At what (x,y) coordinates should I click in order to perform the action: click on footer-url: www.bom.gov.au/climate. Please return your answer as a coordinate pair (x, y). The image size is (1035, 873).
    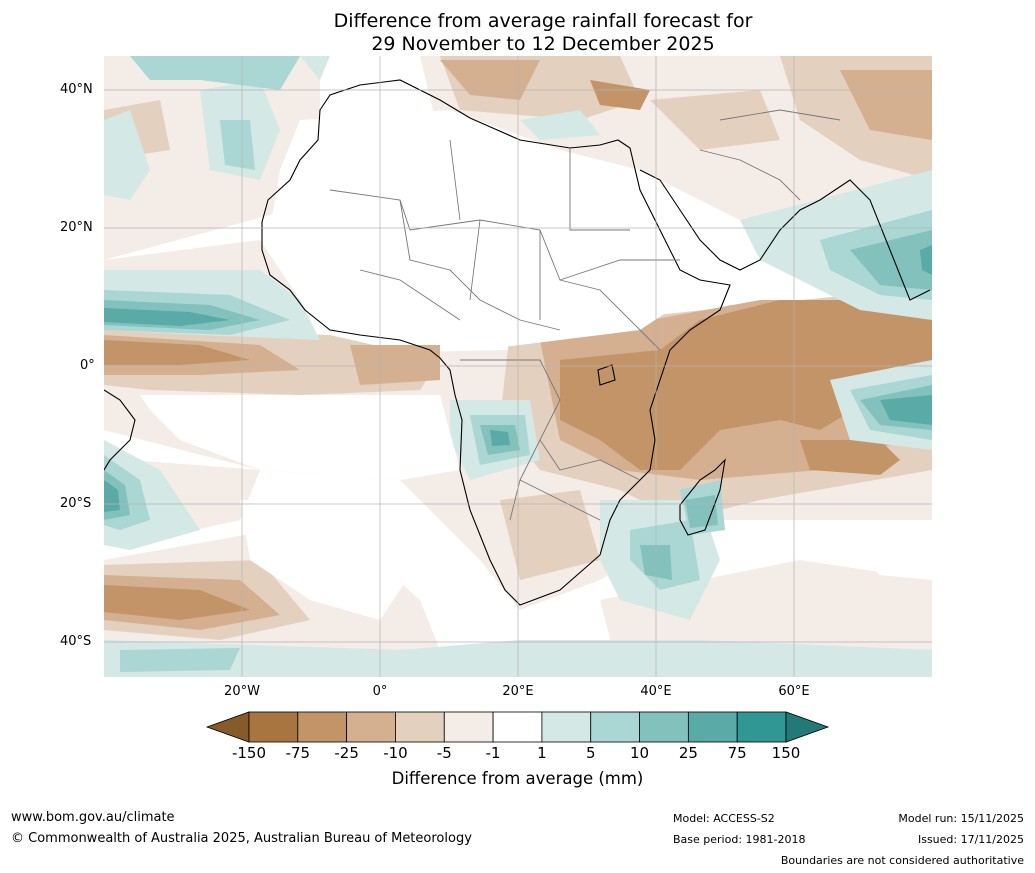
    Looking at the image, I should click on (93, 817).